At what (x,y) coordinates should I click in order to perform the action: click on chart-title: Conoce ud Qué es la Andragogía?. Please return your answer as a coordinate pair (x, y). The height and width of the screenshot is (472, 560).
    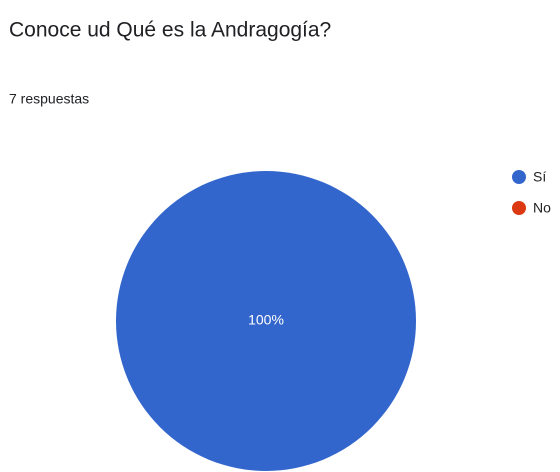
    Looking at the image, I should click on (170, 30).